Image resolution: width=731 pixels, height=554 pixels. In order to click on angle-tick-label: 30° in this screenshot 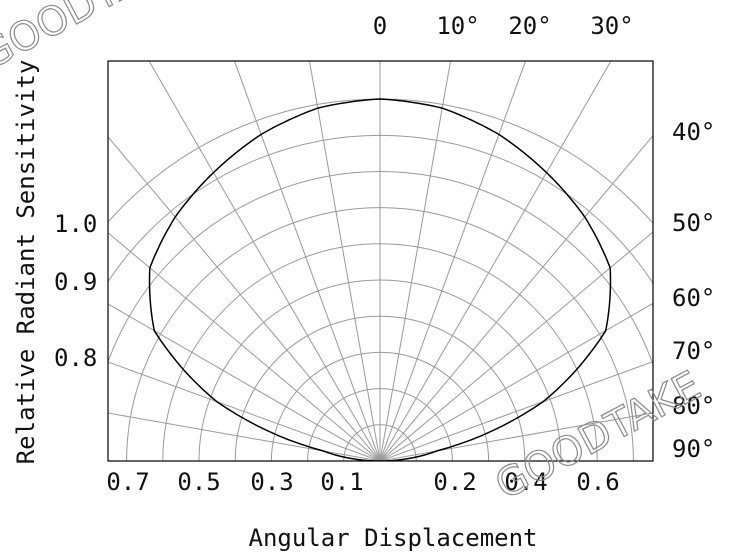, I will do `click(611, 26)`.